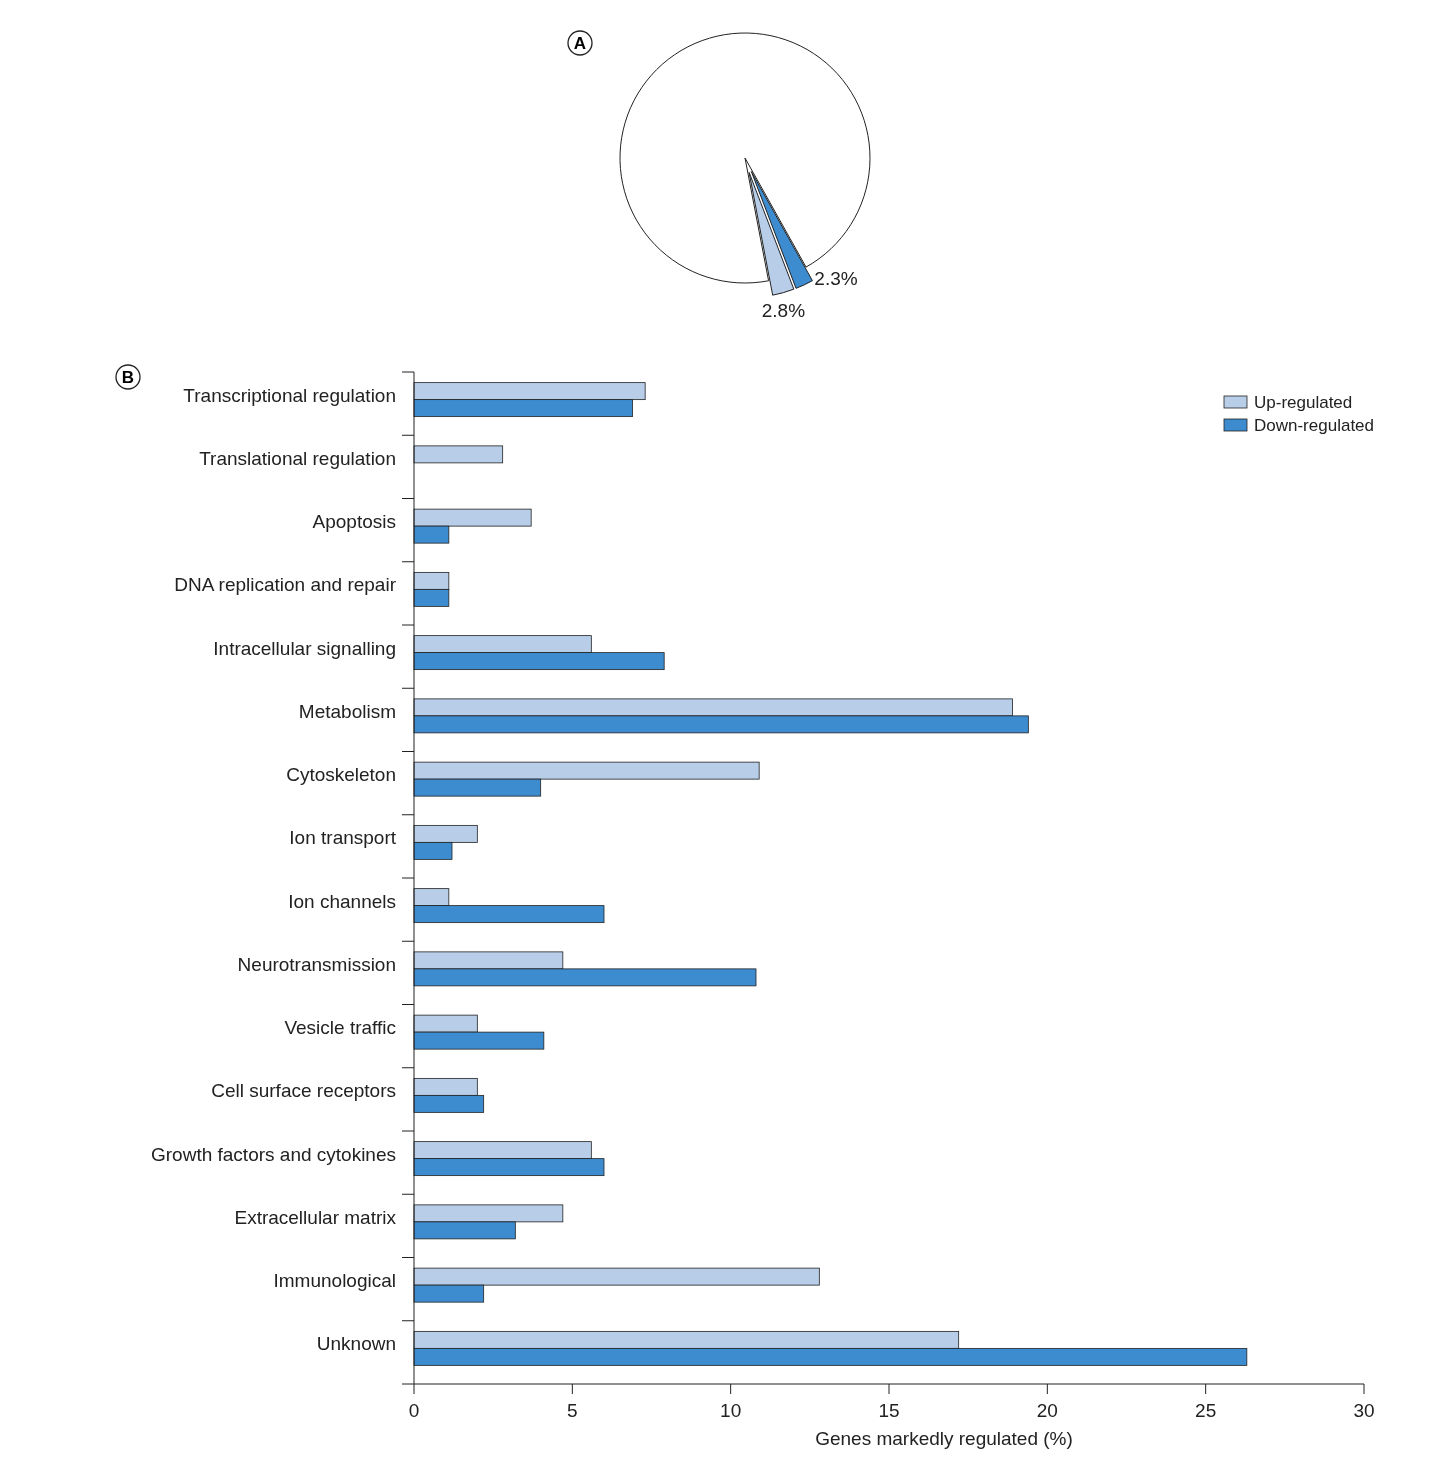  What do you see at coordinates (343, 838) in the screenshot?
I see `y-tick-label: Ion transport` at bounding box center [343, 838].